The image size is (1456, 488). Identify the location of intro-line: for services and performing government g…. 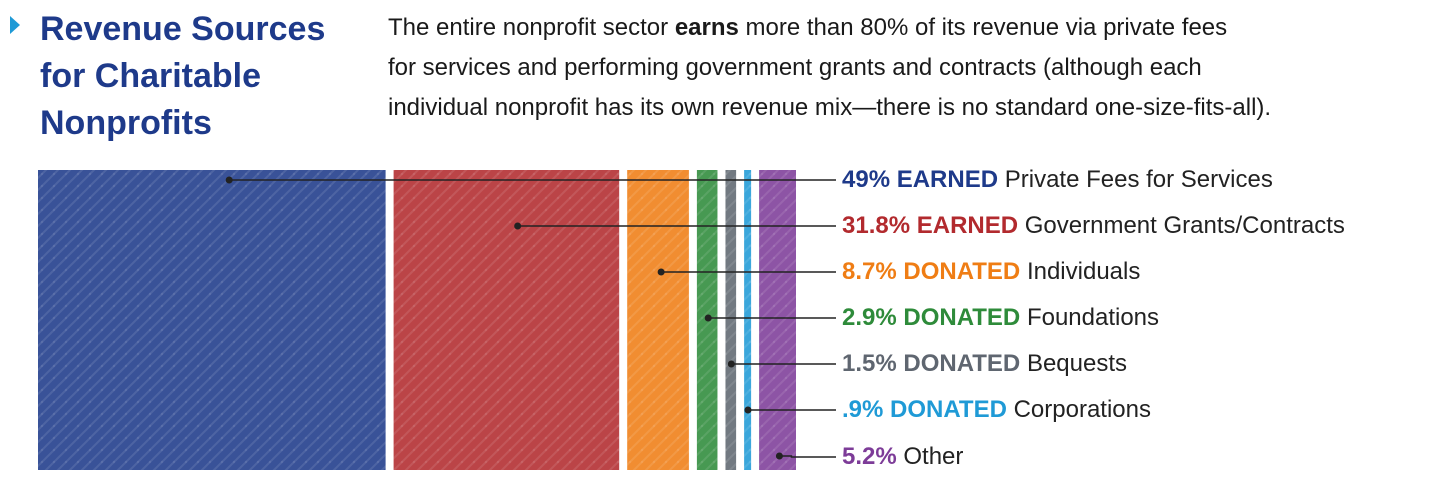
(795, 67).